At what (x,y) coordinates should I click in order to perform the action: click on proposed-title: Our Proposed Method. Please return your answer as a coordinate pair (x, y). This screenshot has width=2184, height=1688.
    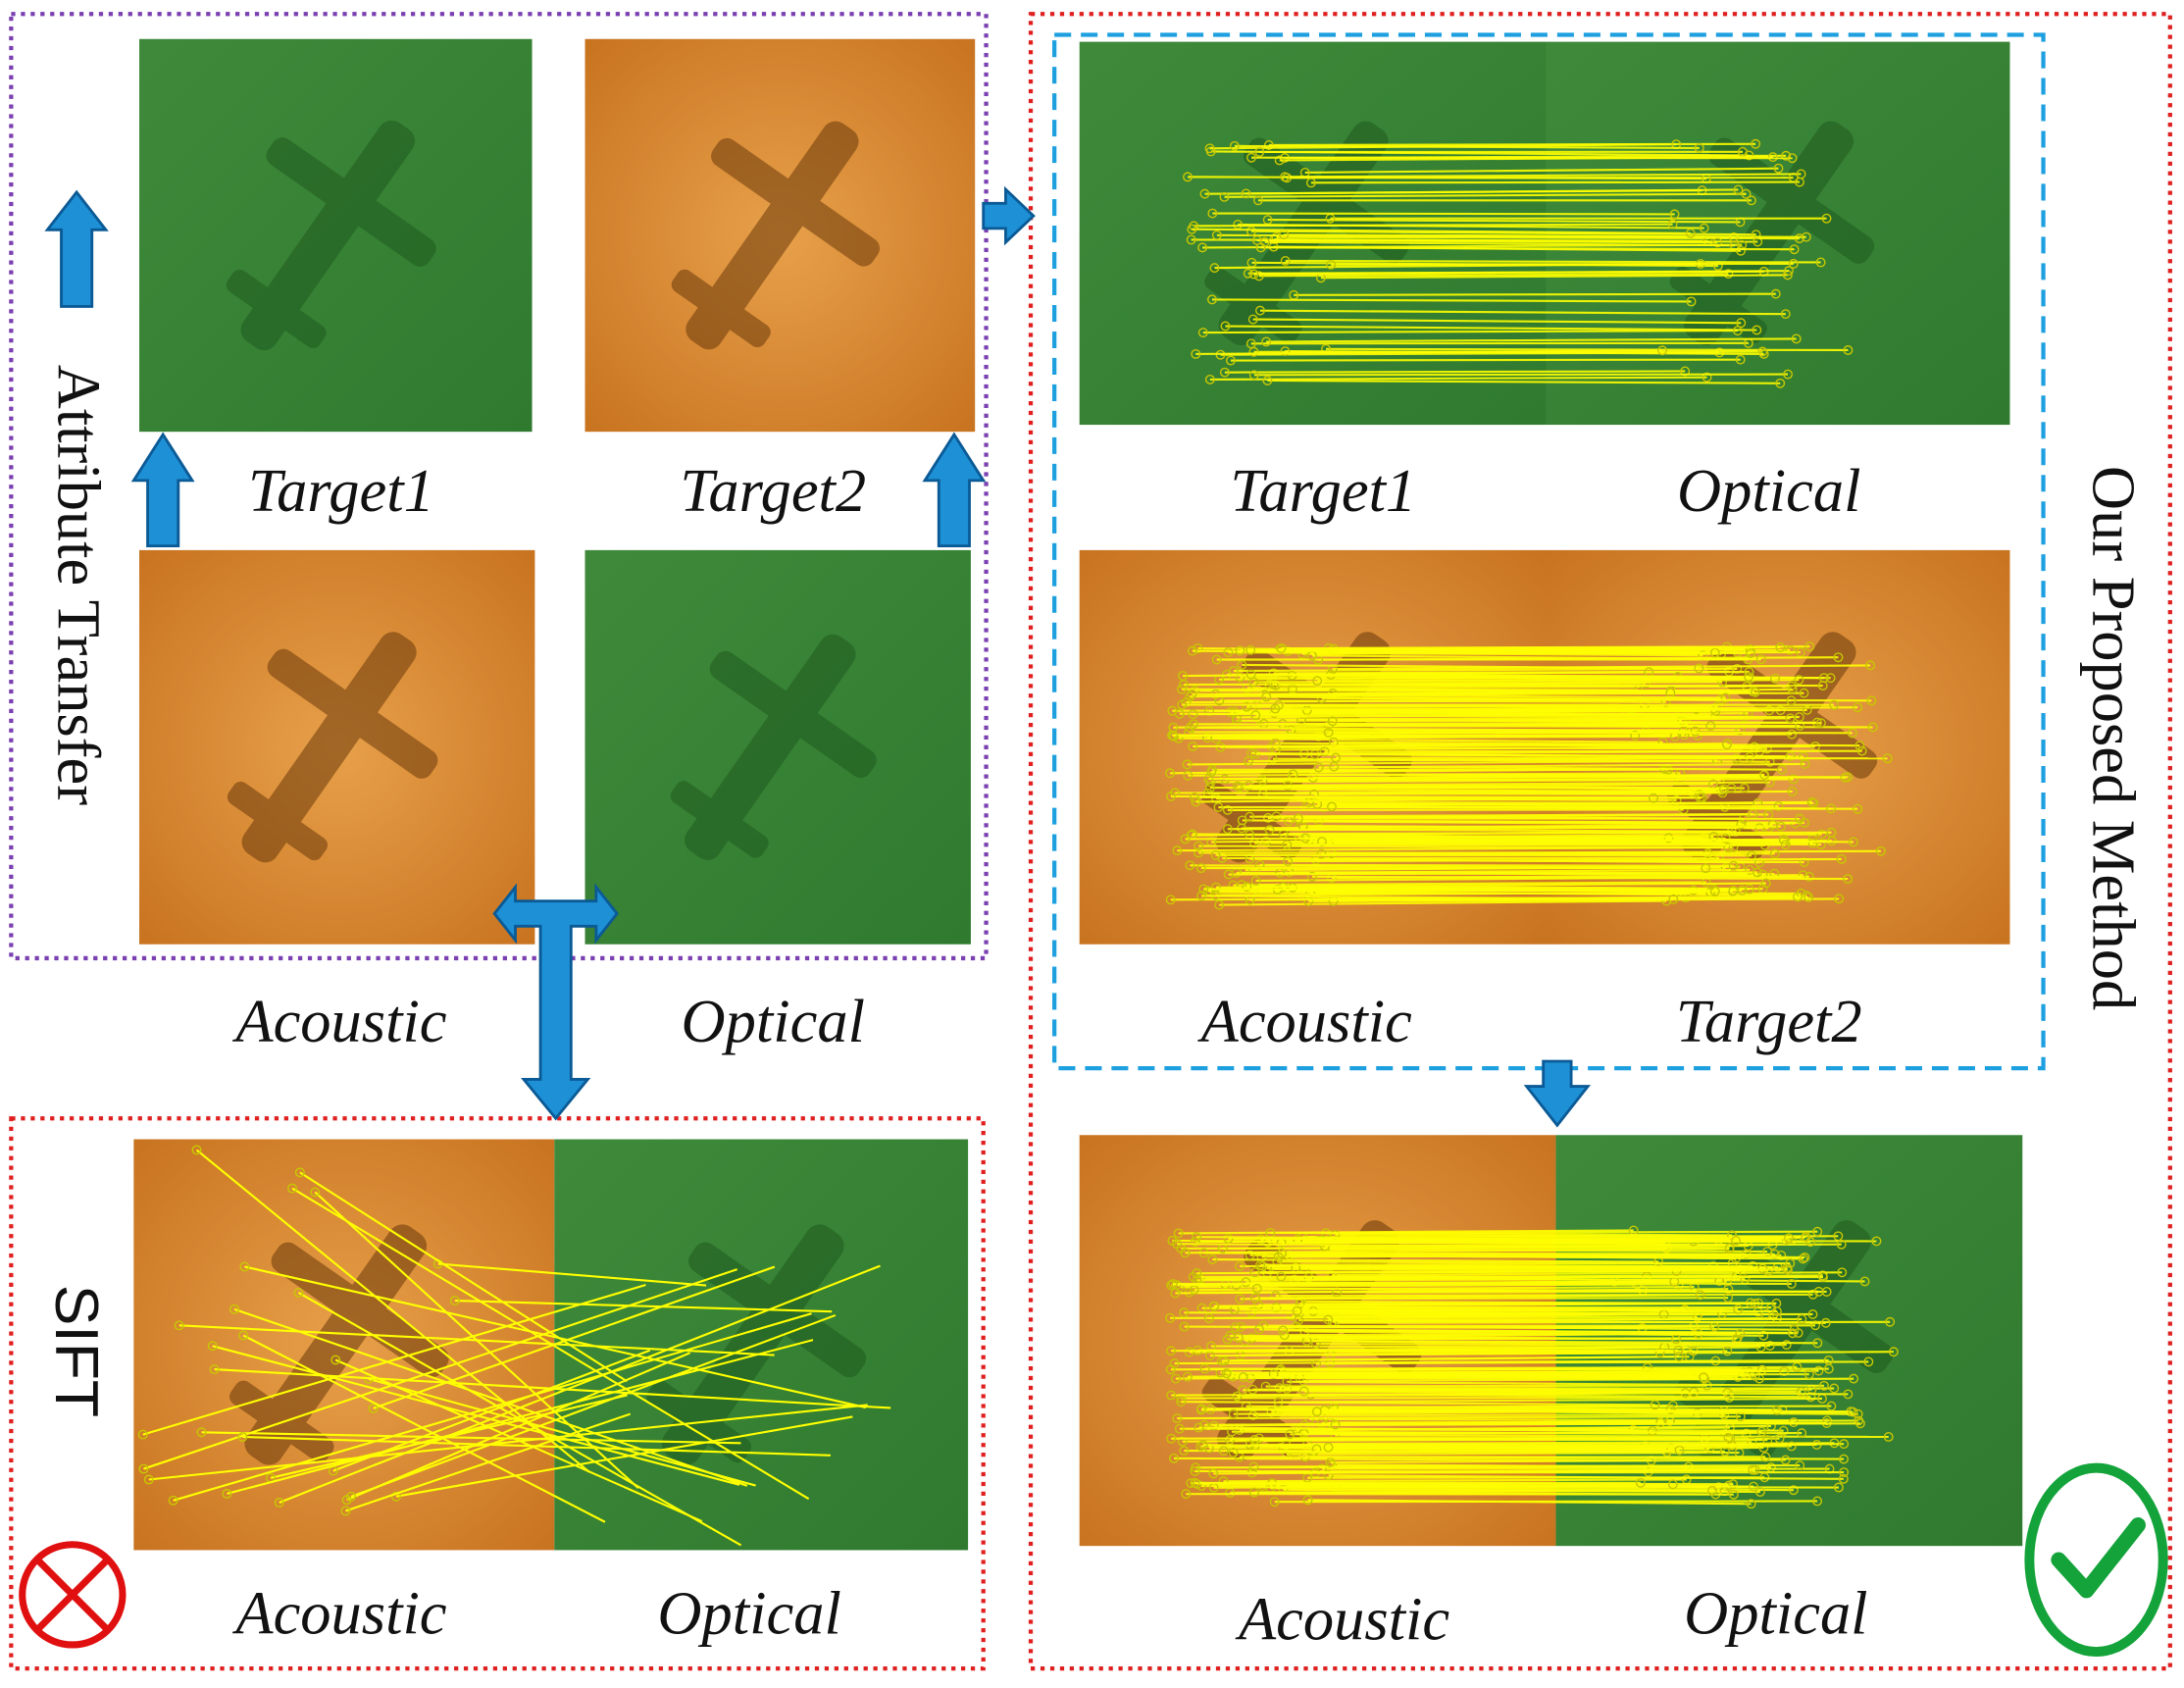
    Looking at the image, I should click on (2114, 738).